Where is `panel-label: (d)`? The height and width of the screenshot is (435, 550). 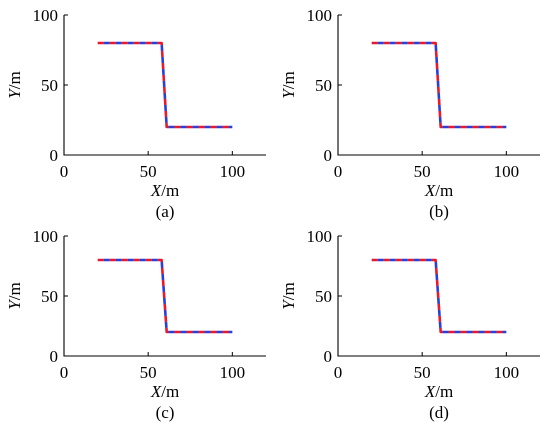 panel-label: (d) is located at coordinates (439, 412).